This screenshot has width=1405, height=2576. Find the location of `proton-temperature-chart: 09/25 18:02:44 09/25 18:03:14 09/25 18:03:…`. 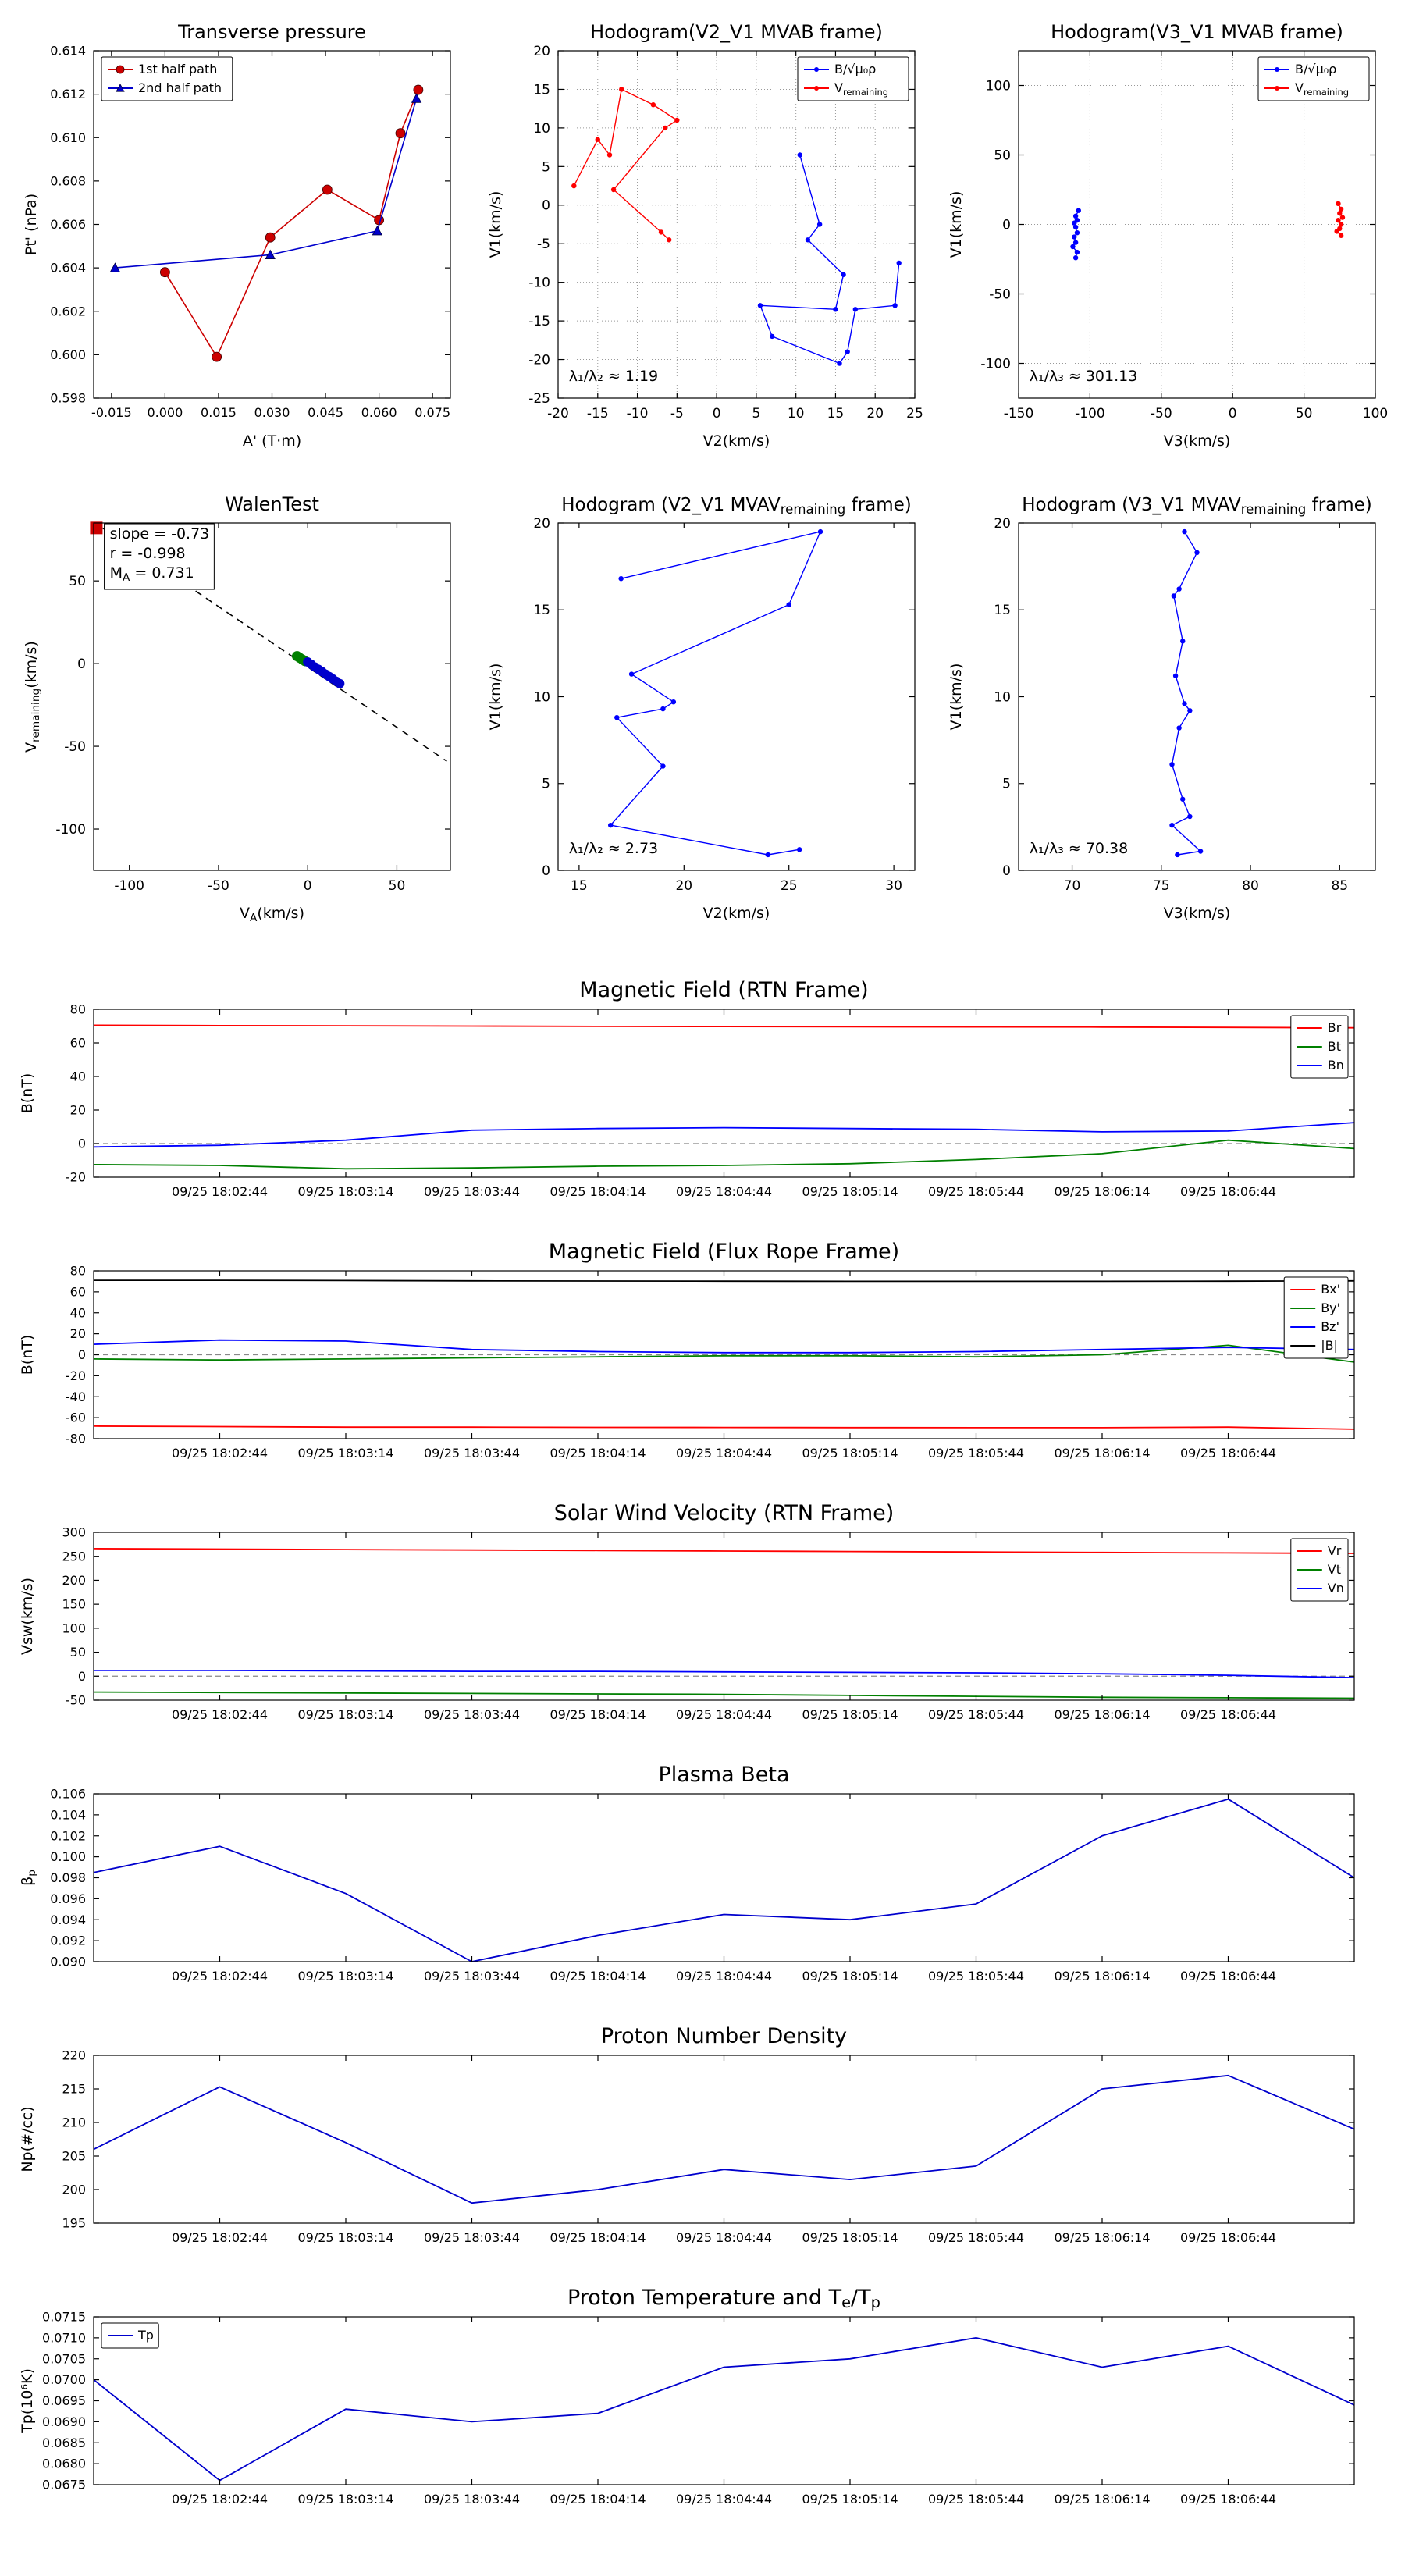

proton-temperature-chart: 09/25 18:02:44 09/25 18:03:14 09/25 18:03:… is located at coordinates (687, 2396).